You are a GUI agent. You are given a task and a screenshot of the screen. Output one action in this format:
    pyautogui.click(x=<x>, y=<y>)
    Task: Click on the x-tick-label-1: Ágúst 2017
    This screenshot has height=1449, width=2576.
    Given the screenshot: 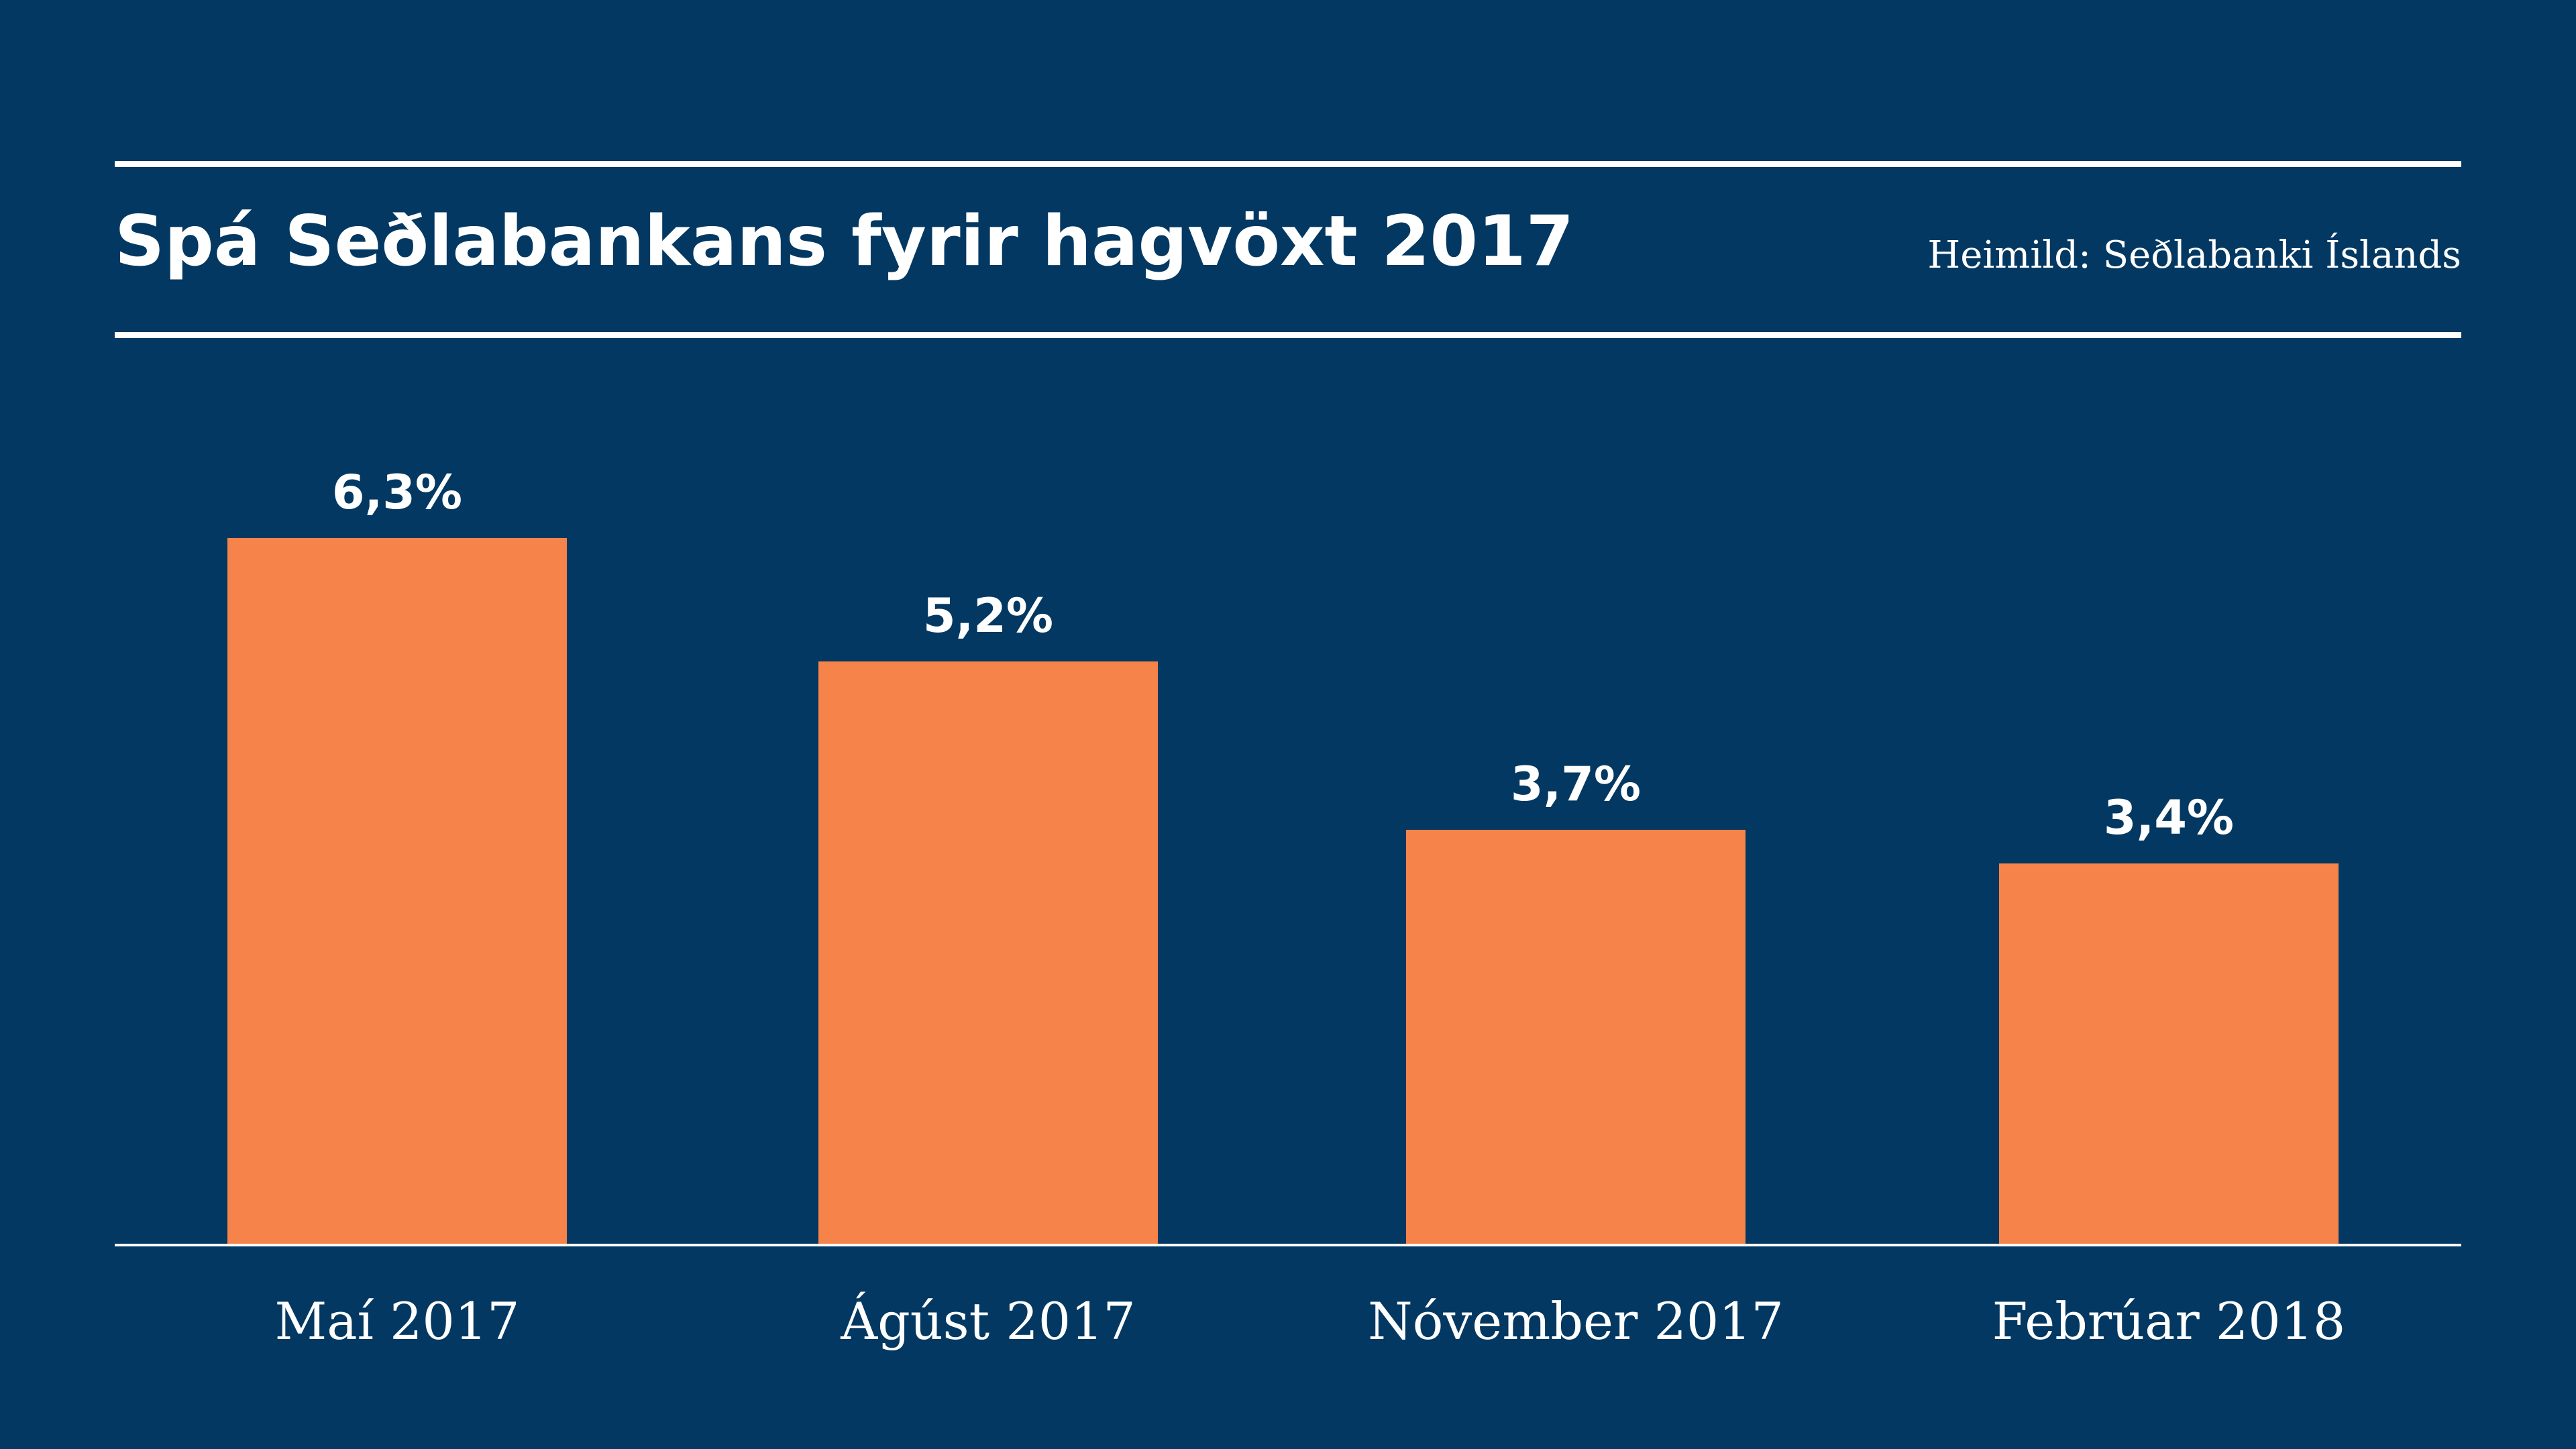 What is the action you would take?
    pyautogui.click(x=988, y=1321)
    